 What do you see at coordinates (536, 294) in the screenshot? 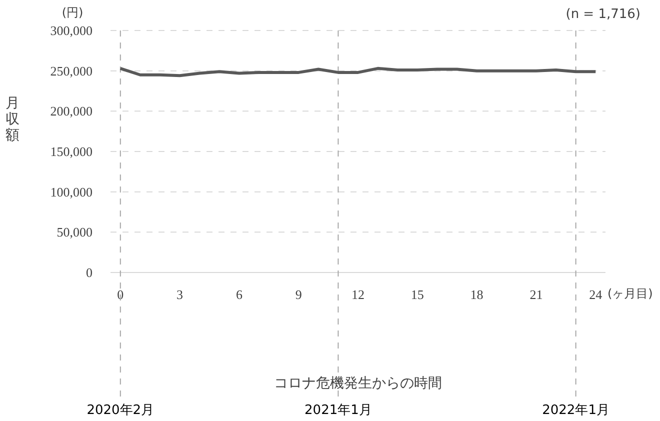
I see `x-tick-label: 21` at bounding box center [536, 294].